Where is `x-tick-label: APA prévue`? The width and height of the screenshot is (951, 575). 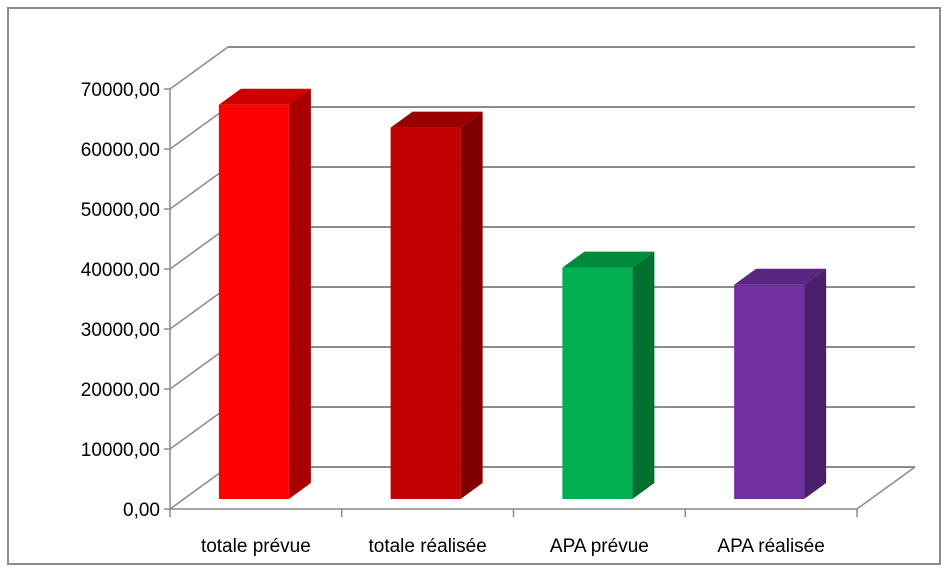
x-tick-label: APA prévue is located at coordinates (599, 546).